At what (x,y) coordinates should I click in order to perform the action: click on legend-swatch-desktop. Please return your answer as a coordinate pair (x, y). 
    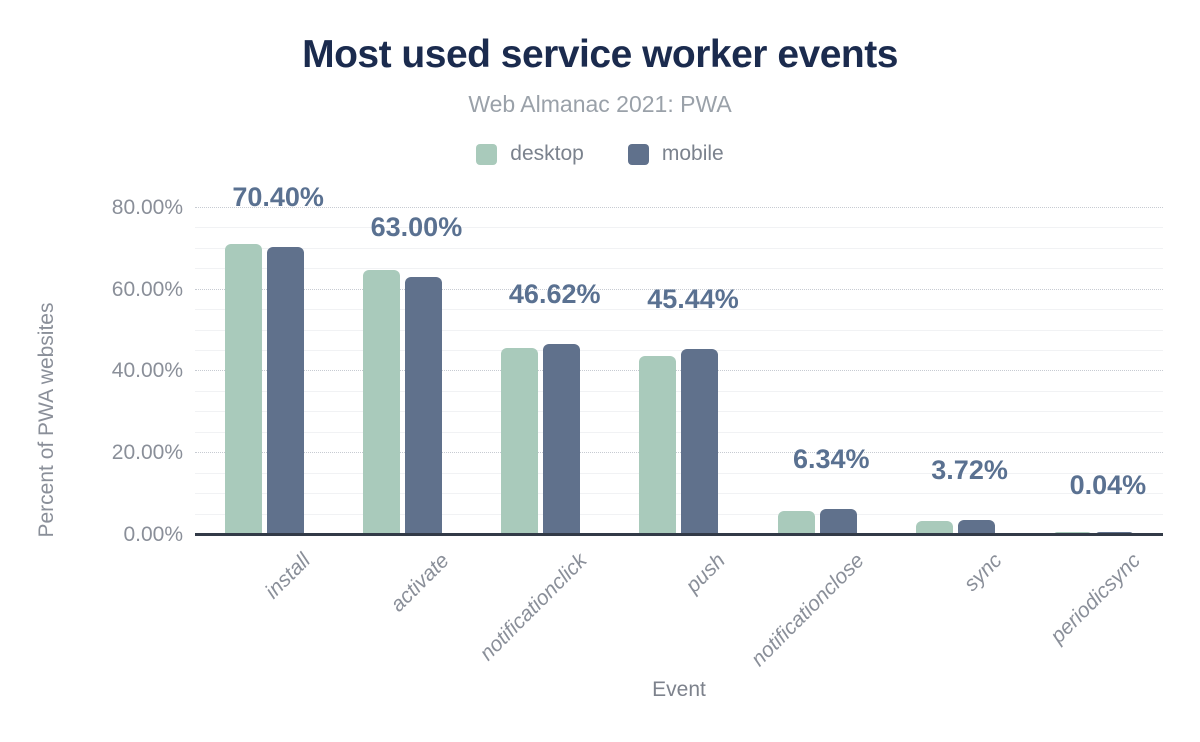
    Looking at the image, I should click on (487, 154).